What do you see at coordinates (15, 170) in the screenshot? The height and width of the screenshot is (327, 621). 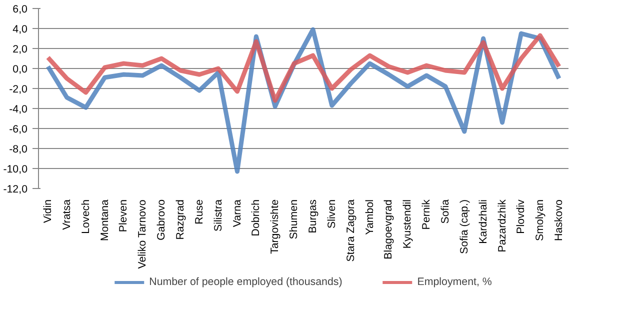 I see `y-tick-label: -10,0` at bounding box center [15, 170].